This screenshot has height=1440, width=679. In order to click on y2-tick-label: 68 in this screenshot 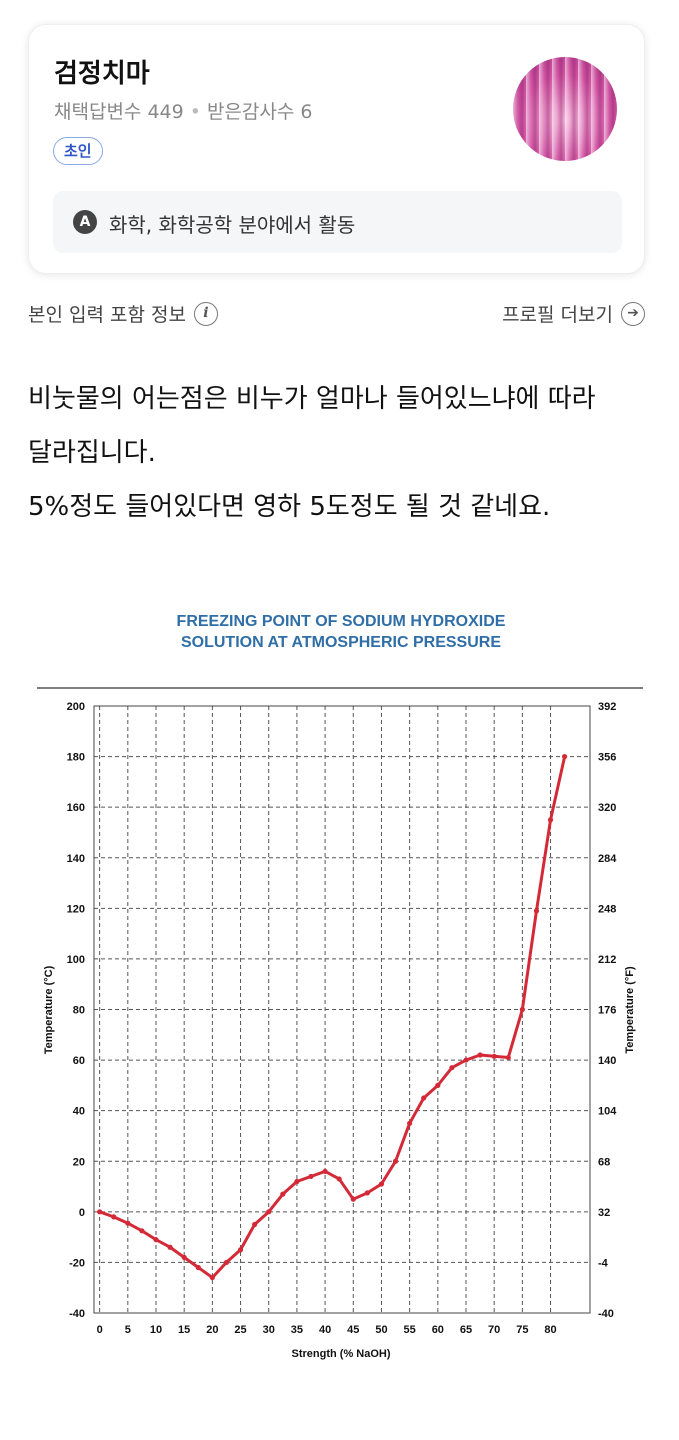, I will do `click(604, 1162)`.